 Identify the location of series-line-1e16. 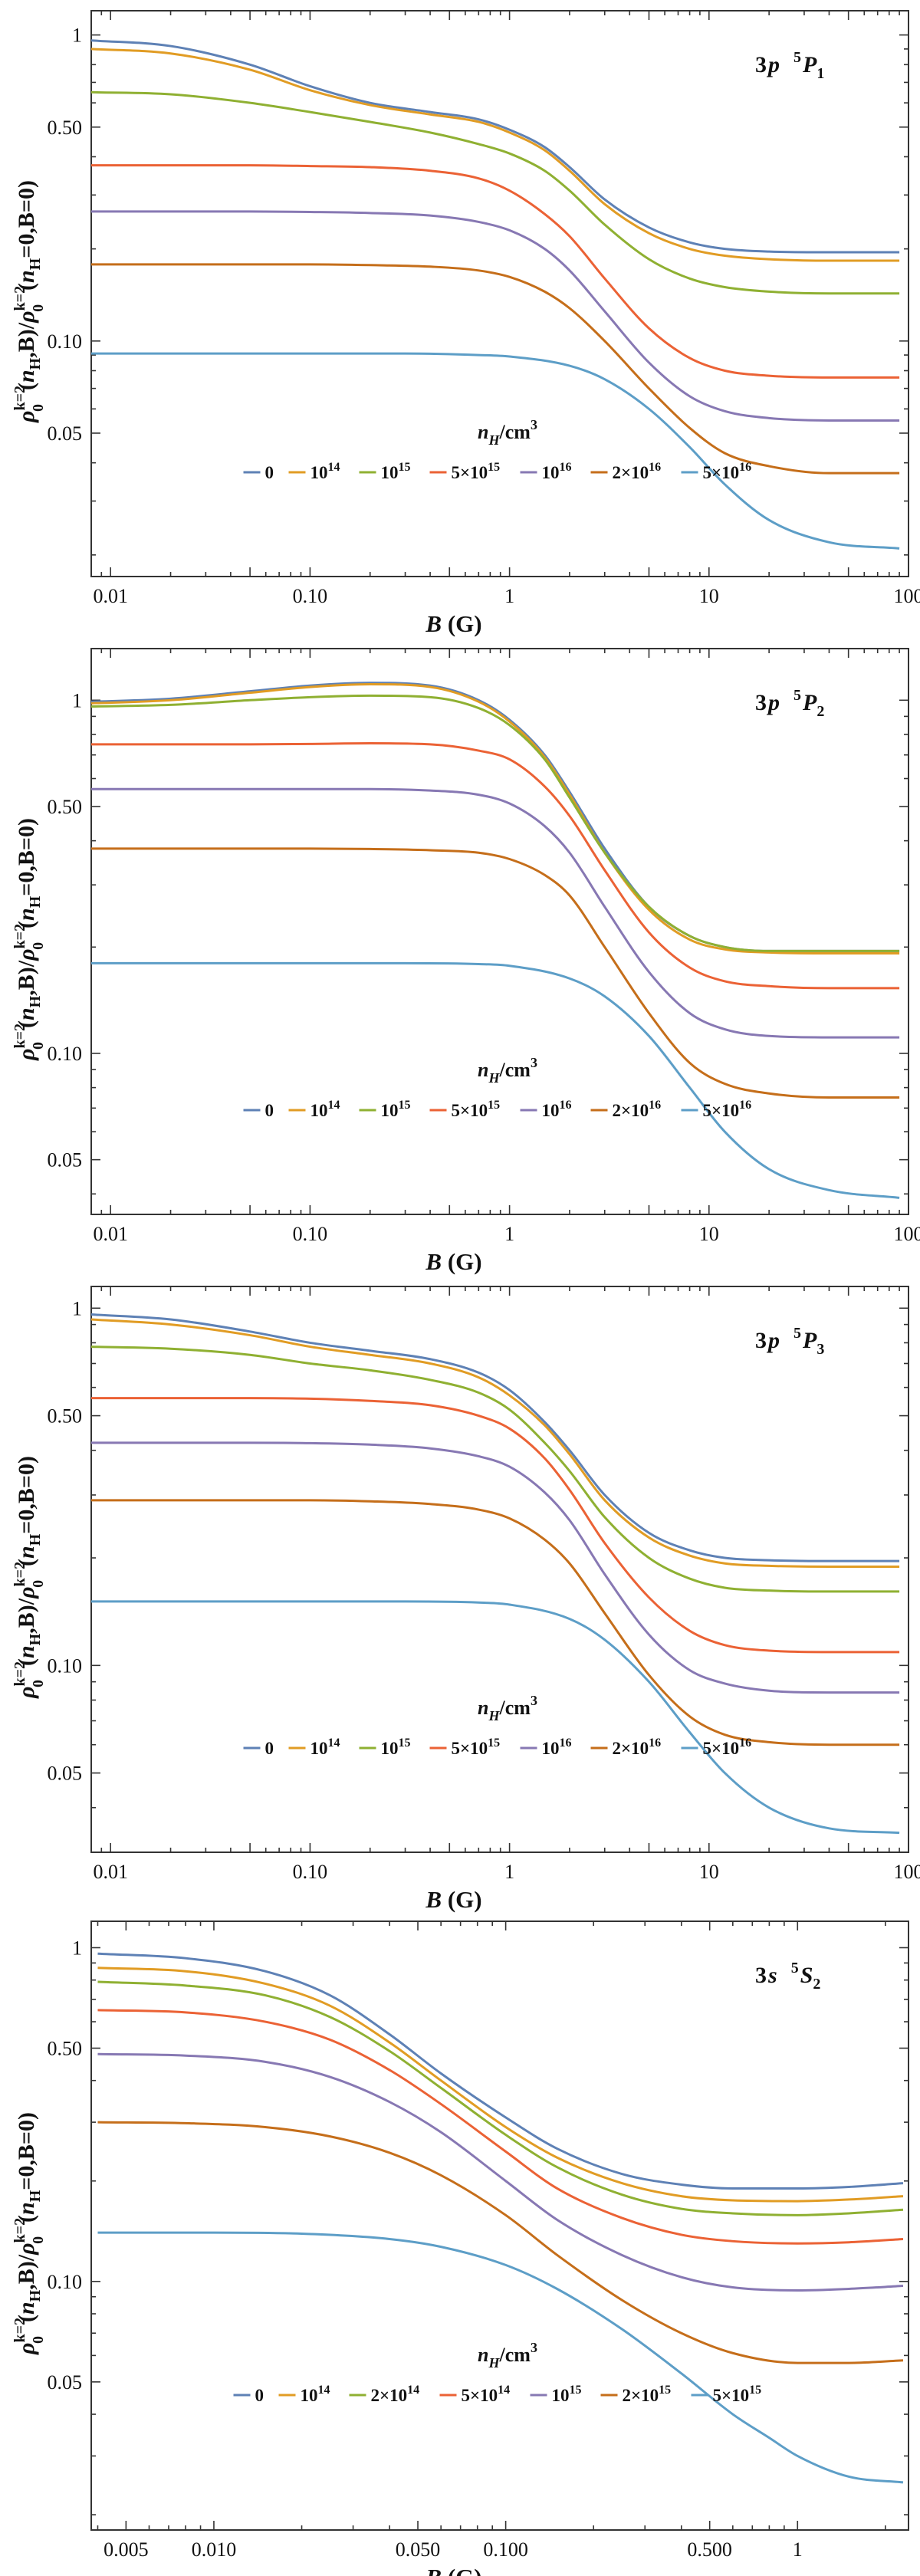
(496, 1568).